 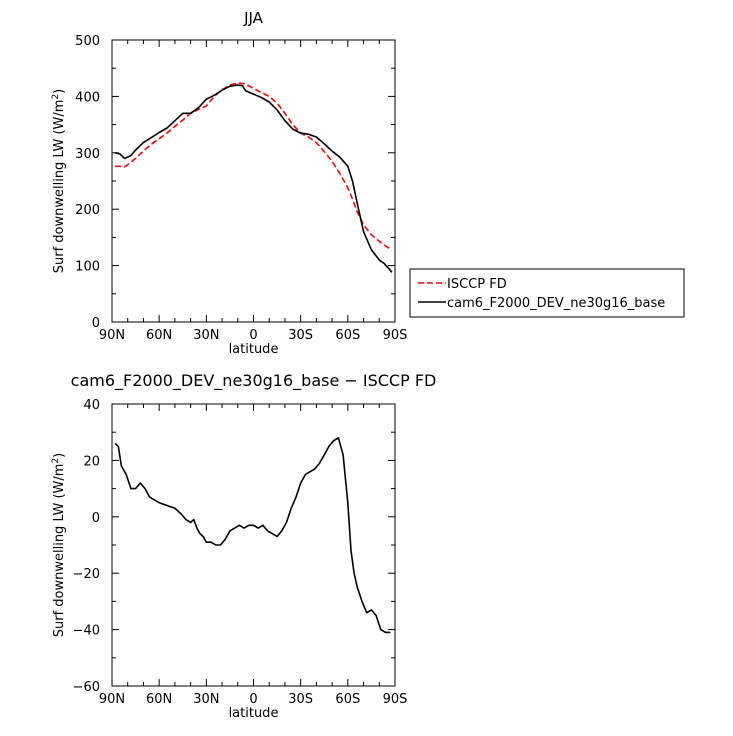 I want to click on legend-box, so click(x=547, y=293).